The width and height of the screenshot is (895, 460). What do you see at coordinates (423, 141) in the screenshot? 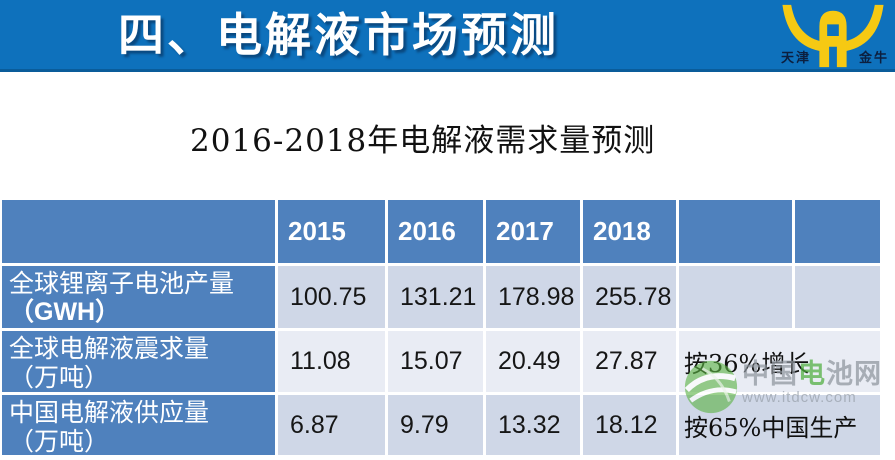
I see `table-title: 2016-2018年电解液需求量预测` at bounding box center [423, 141].